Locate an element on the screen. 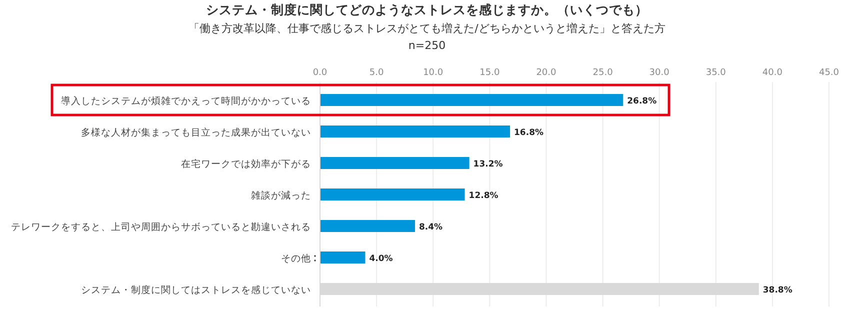 The height and width of the screenshot is (320, 855). data-label: 4.0% is located at coordinates (381, 259).